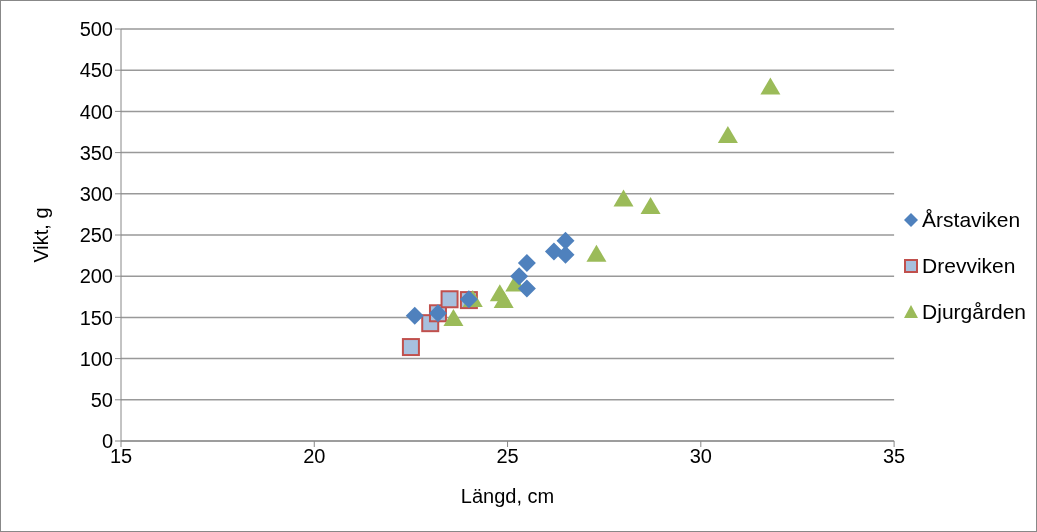  Describe the element at coordinates (974, 312) in the screenshot. I see `legend-label: Djurgården` at that location.